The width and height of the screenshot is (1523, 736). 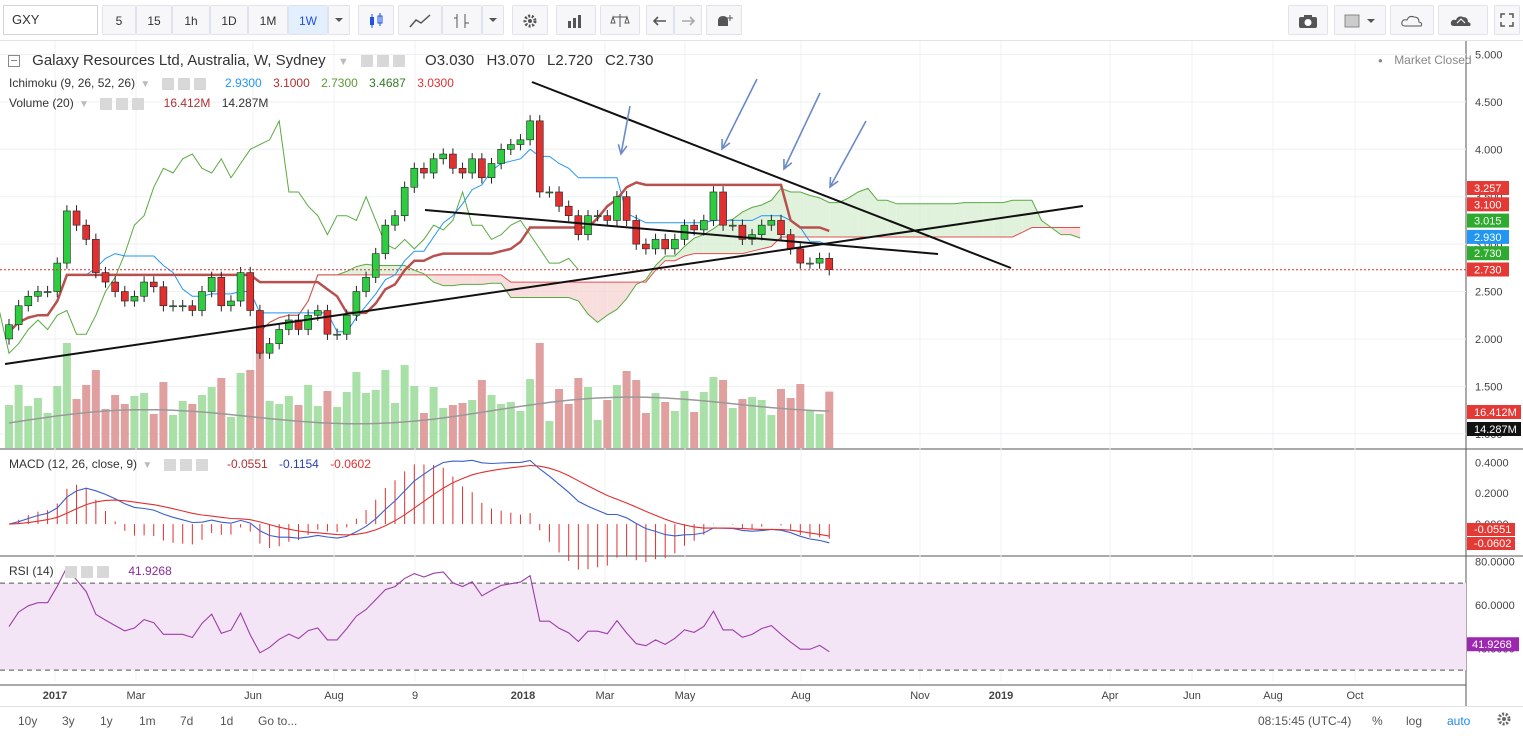 I want to click on symbol-search-input: GXY, so click(x=50, y=20).